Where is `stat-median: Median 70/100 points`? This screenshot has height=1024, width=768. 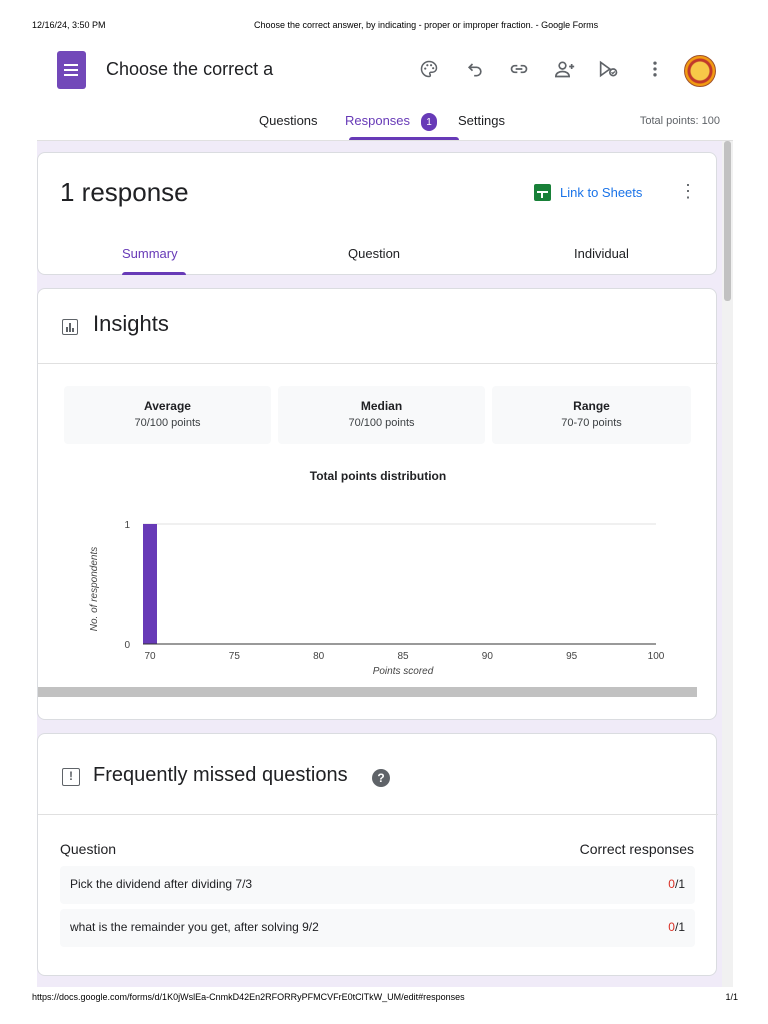
stat-median: Median 70/100 points is located at coordinates (381, 415).